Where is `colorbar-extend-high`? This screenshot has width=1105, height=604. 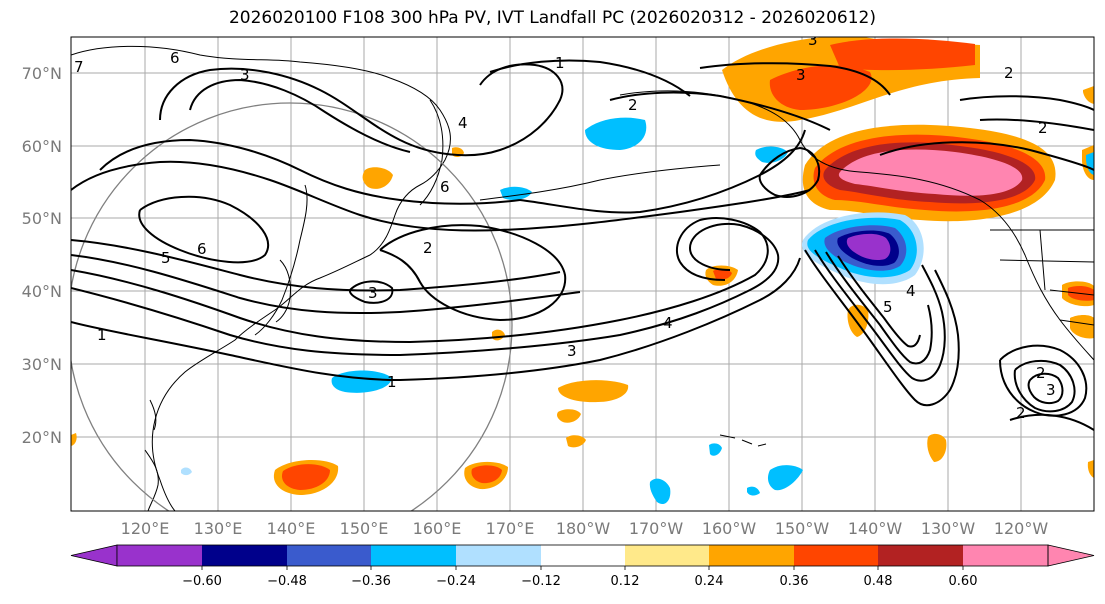 colorbar-extend-high is located at coordinates (1071, 555).